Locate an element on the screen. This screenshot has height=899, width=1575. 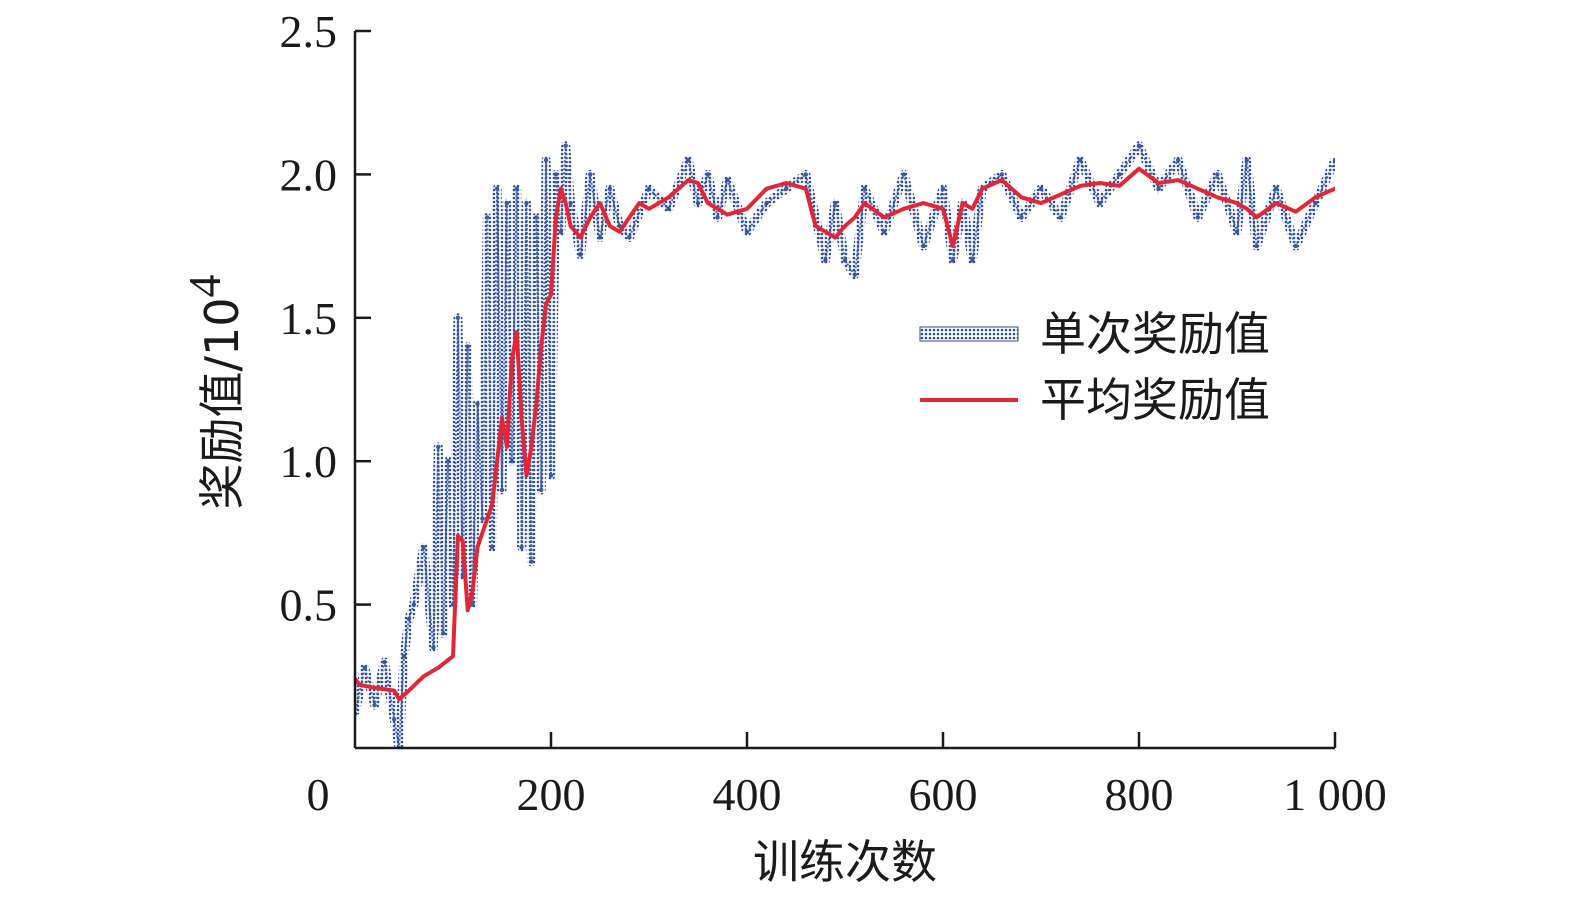
y-axis-title-superscript: 4 is located at coordinates (204, 285).